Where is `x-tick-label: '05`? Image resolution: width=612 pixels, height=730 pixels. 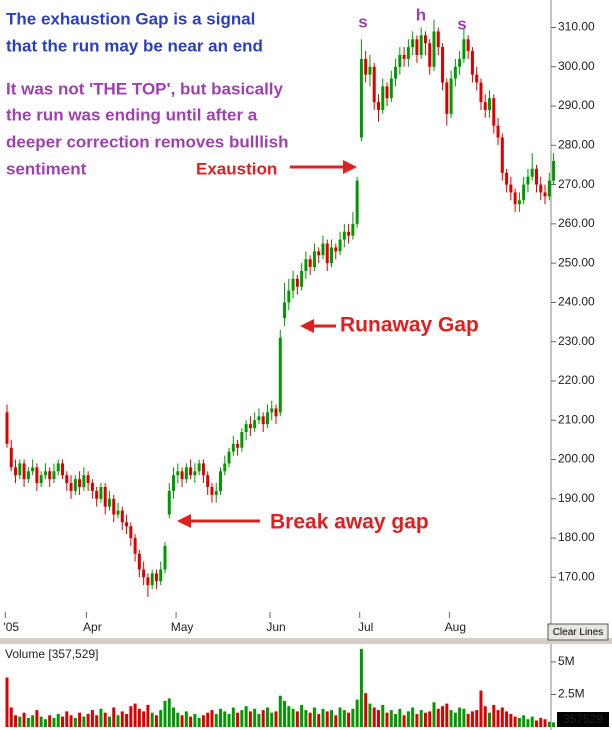 x-tick-label: '05 is located at coordinates (11, 627).